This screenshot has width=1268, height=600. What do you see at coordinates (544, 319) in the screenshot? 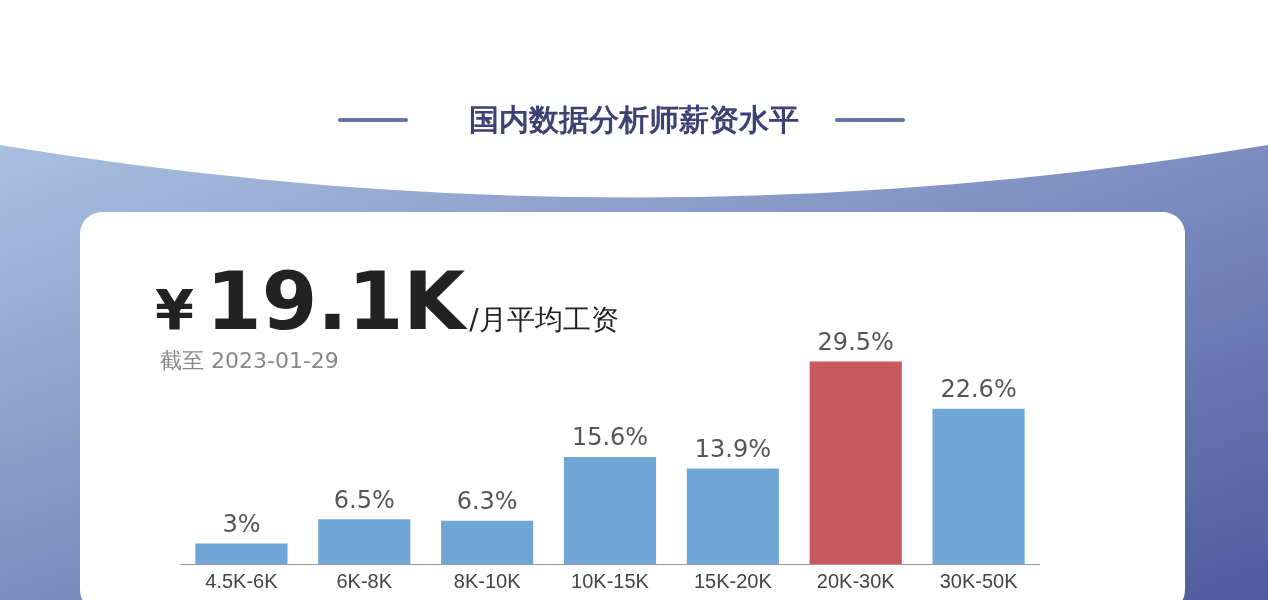
I see `text: /月平均工资` at bounding box center [544, 319].